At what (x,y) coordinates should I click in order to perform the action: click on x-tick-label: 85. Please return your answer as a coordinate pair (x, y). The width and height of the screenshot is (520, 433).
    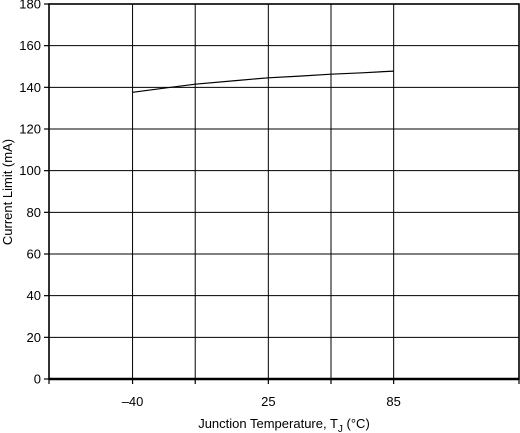
    Looking at the image, I should click on (393, 401).